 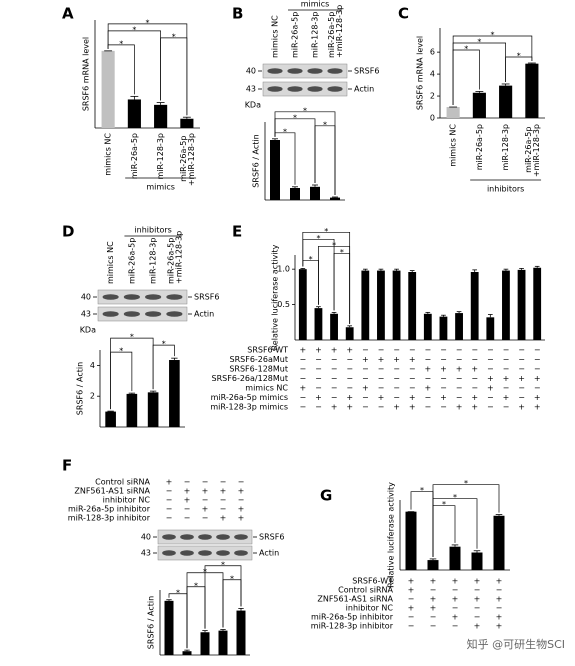 I want to click on y-axis-label: Relative luciferase activity, so click(x=391, y=535).